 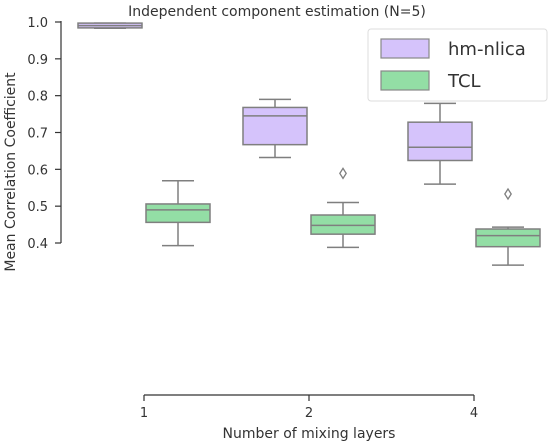 What do you see at coordinates (457, 65) in the screenshot?
I see `legend: hm-nlica TCL` at bounding box center [457, 65].